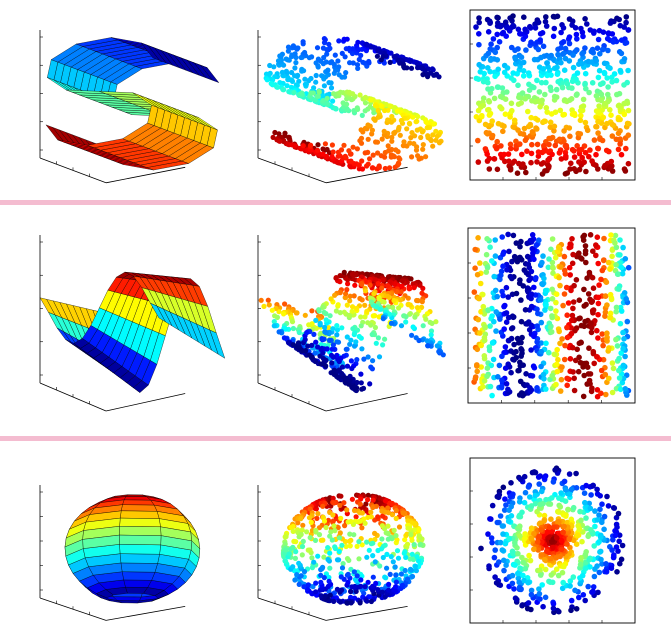 Image resolution: width=671 pixels, height=635 pixels. What do you see at coordinates (120, 553) in the screenshot?
I see `panel-r3-c1` at bounding box center [120, 553].